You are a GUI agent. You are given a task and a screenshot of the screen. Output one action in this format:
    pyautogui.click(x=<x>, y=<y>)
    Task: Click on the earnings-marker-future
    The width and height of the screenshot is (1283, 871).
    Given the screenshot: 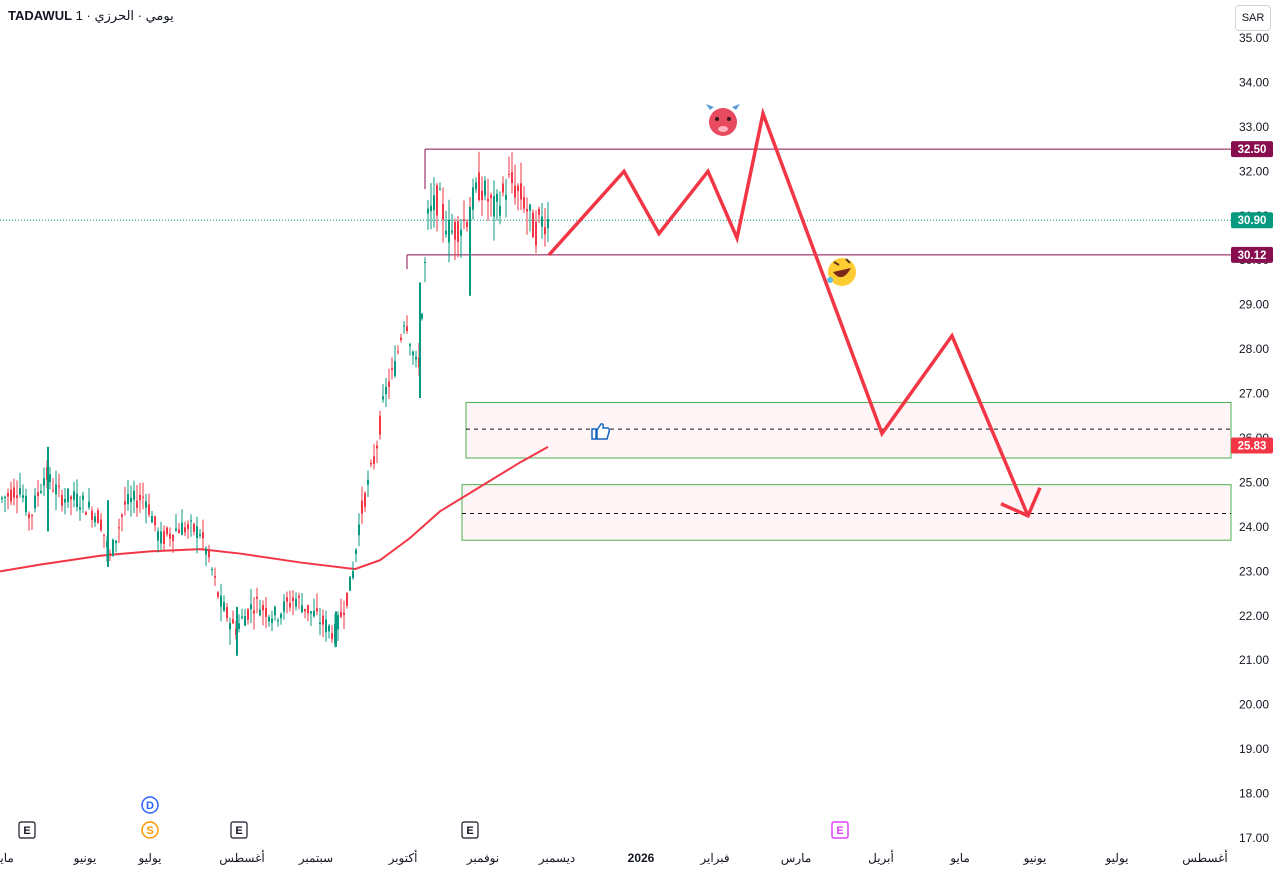 What is the action you would take?
    pyautogui.click(x=840, y=830)
    